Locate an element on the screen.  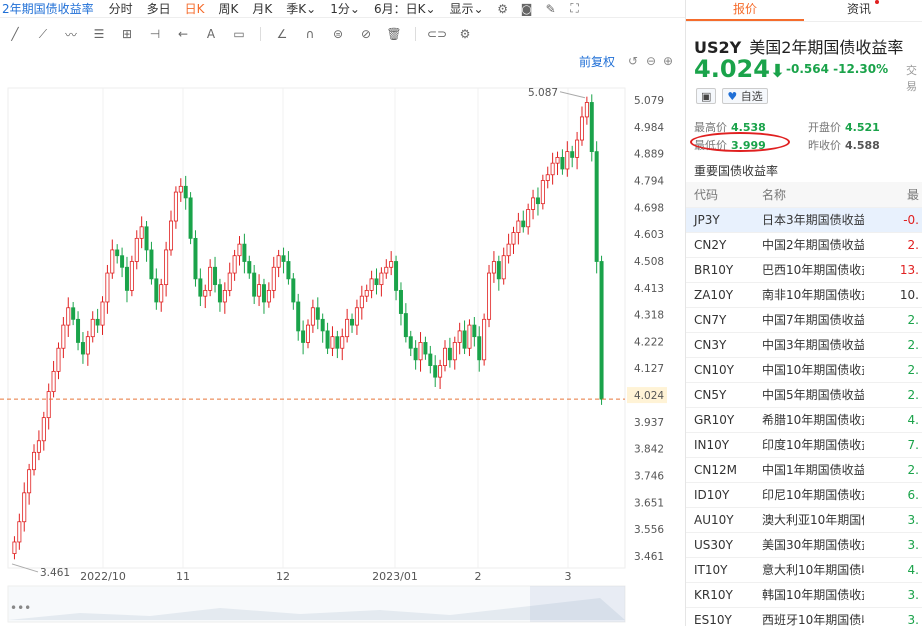
camera-icon: ◙ is located at coordinates (526, 8).